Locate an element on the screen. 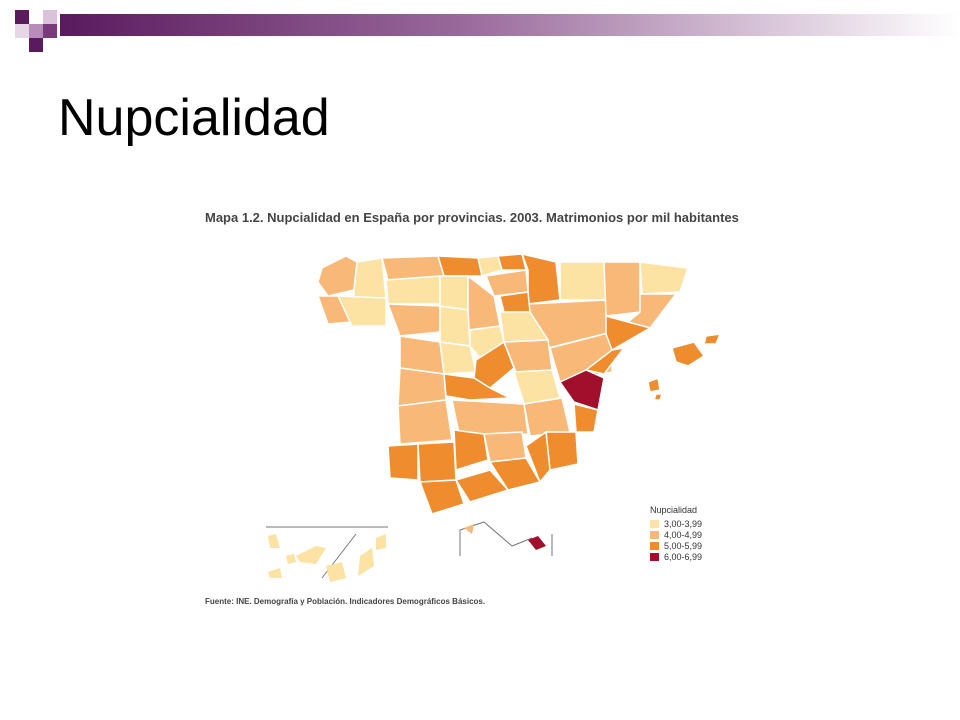  province-albacete is located at coordinates (547, 417).